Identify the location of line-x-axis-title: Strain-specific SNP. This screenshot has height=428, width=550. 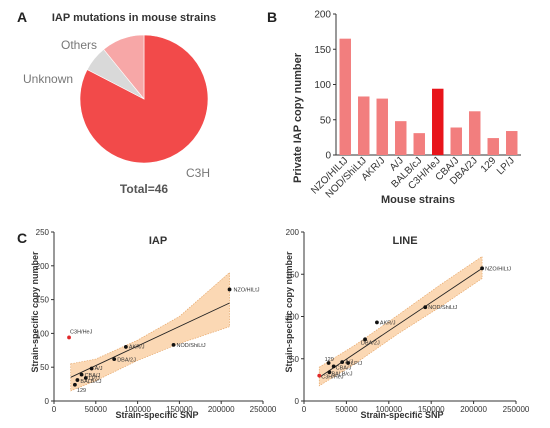
(401, 415).